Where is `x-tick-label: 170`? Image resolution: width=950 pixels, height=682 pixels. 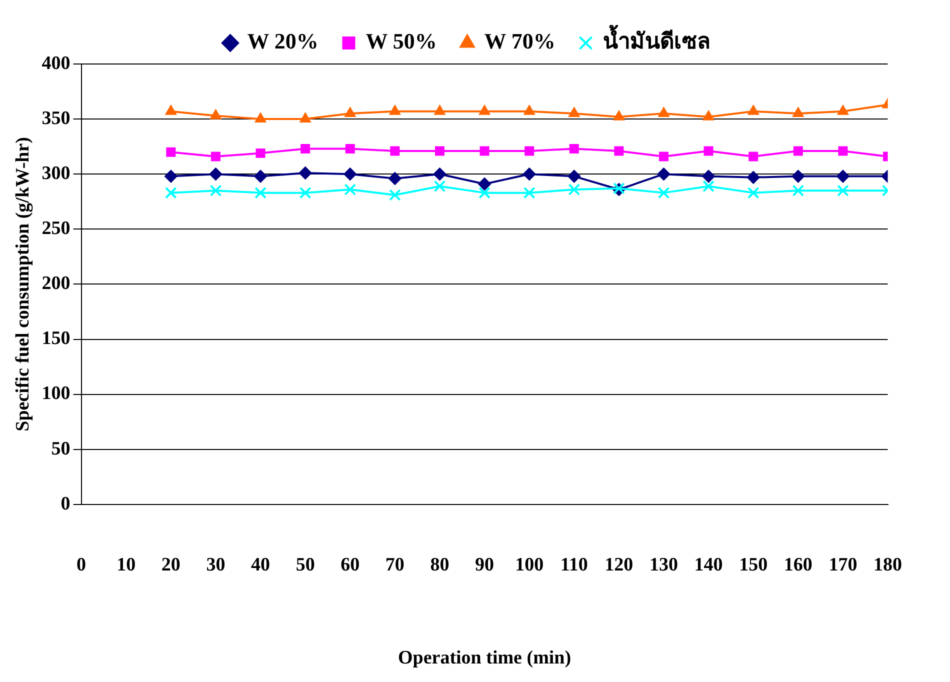
x-tick-label: 170 is located at coordinates (843, 565).